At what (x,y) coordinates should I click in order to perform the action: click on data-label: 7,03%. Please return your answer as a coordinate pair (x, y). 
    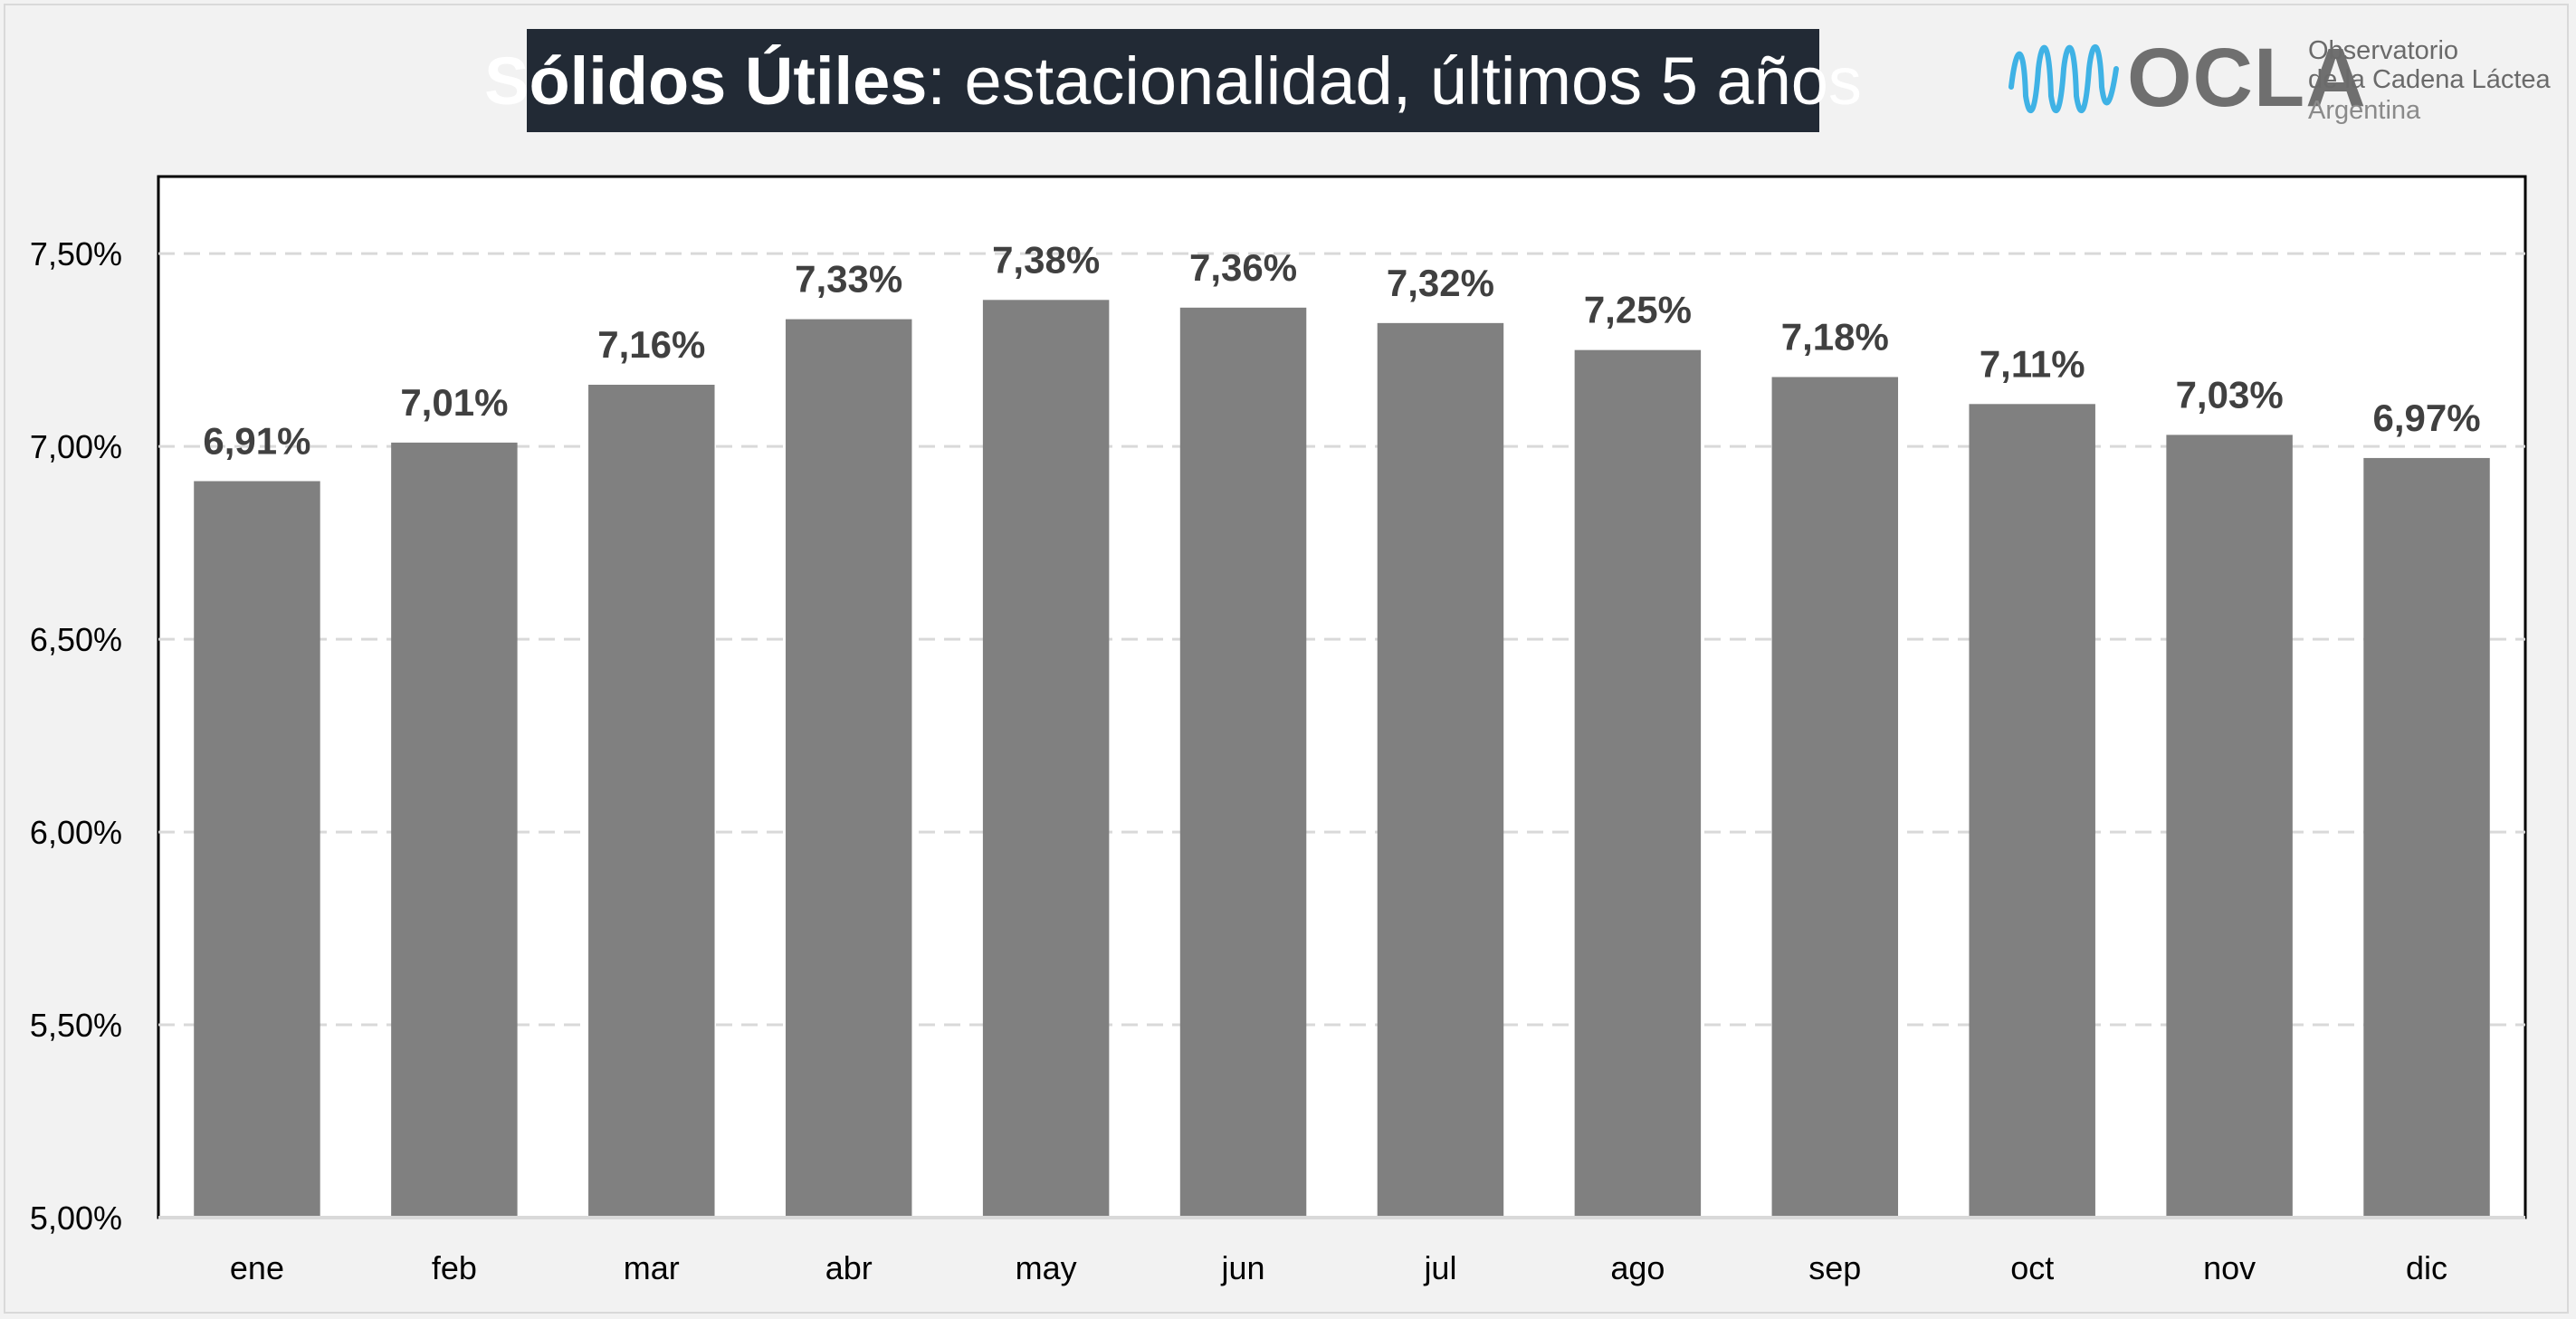
    Looking at the image, I should click on (2230, 395).